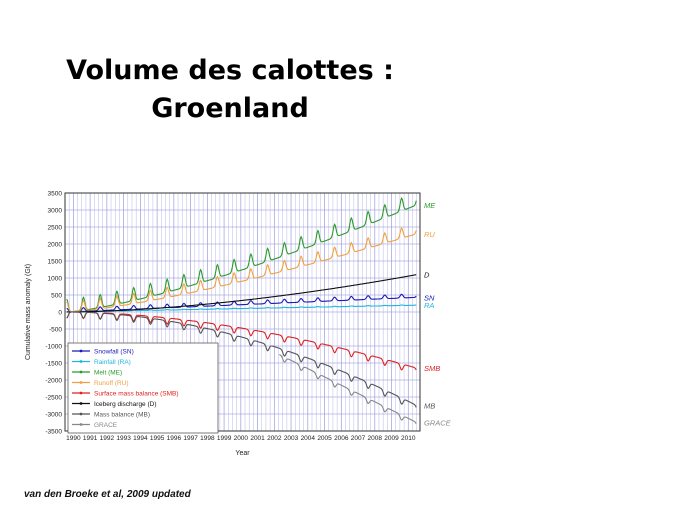 The width and height of the screenshot is (689, 517). I want to click on y-tick-label: -2000, so click(53, 381).